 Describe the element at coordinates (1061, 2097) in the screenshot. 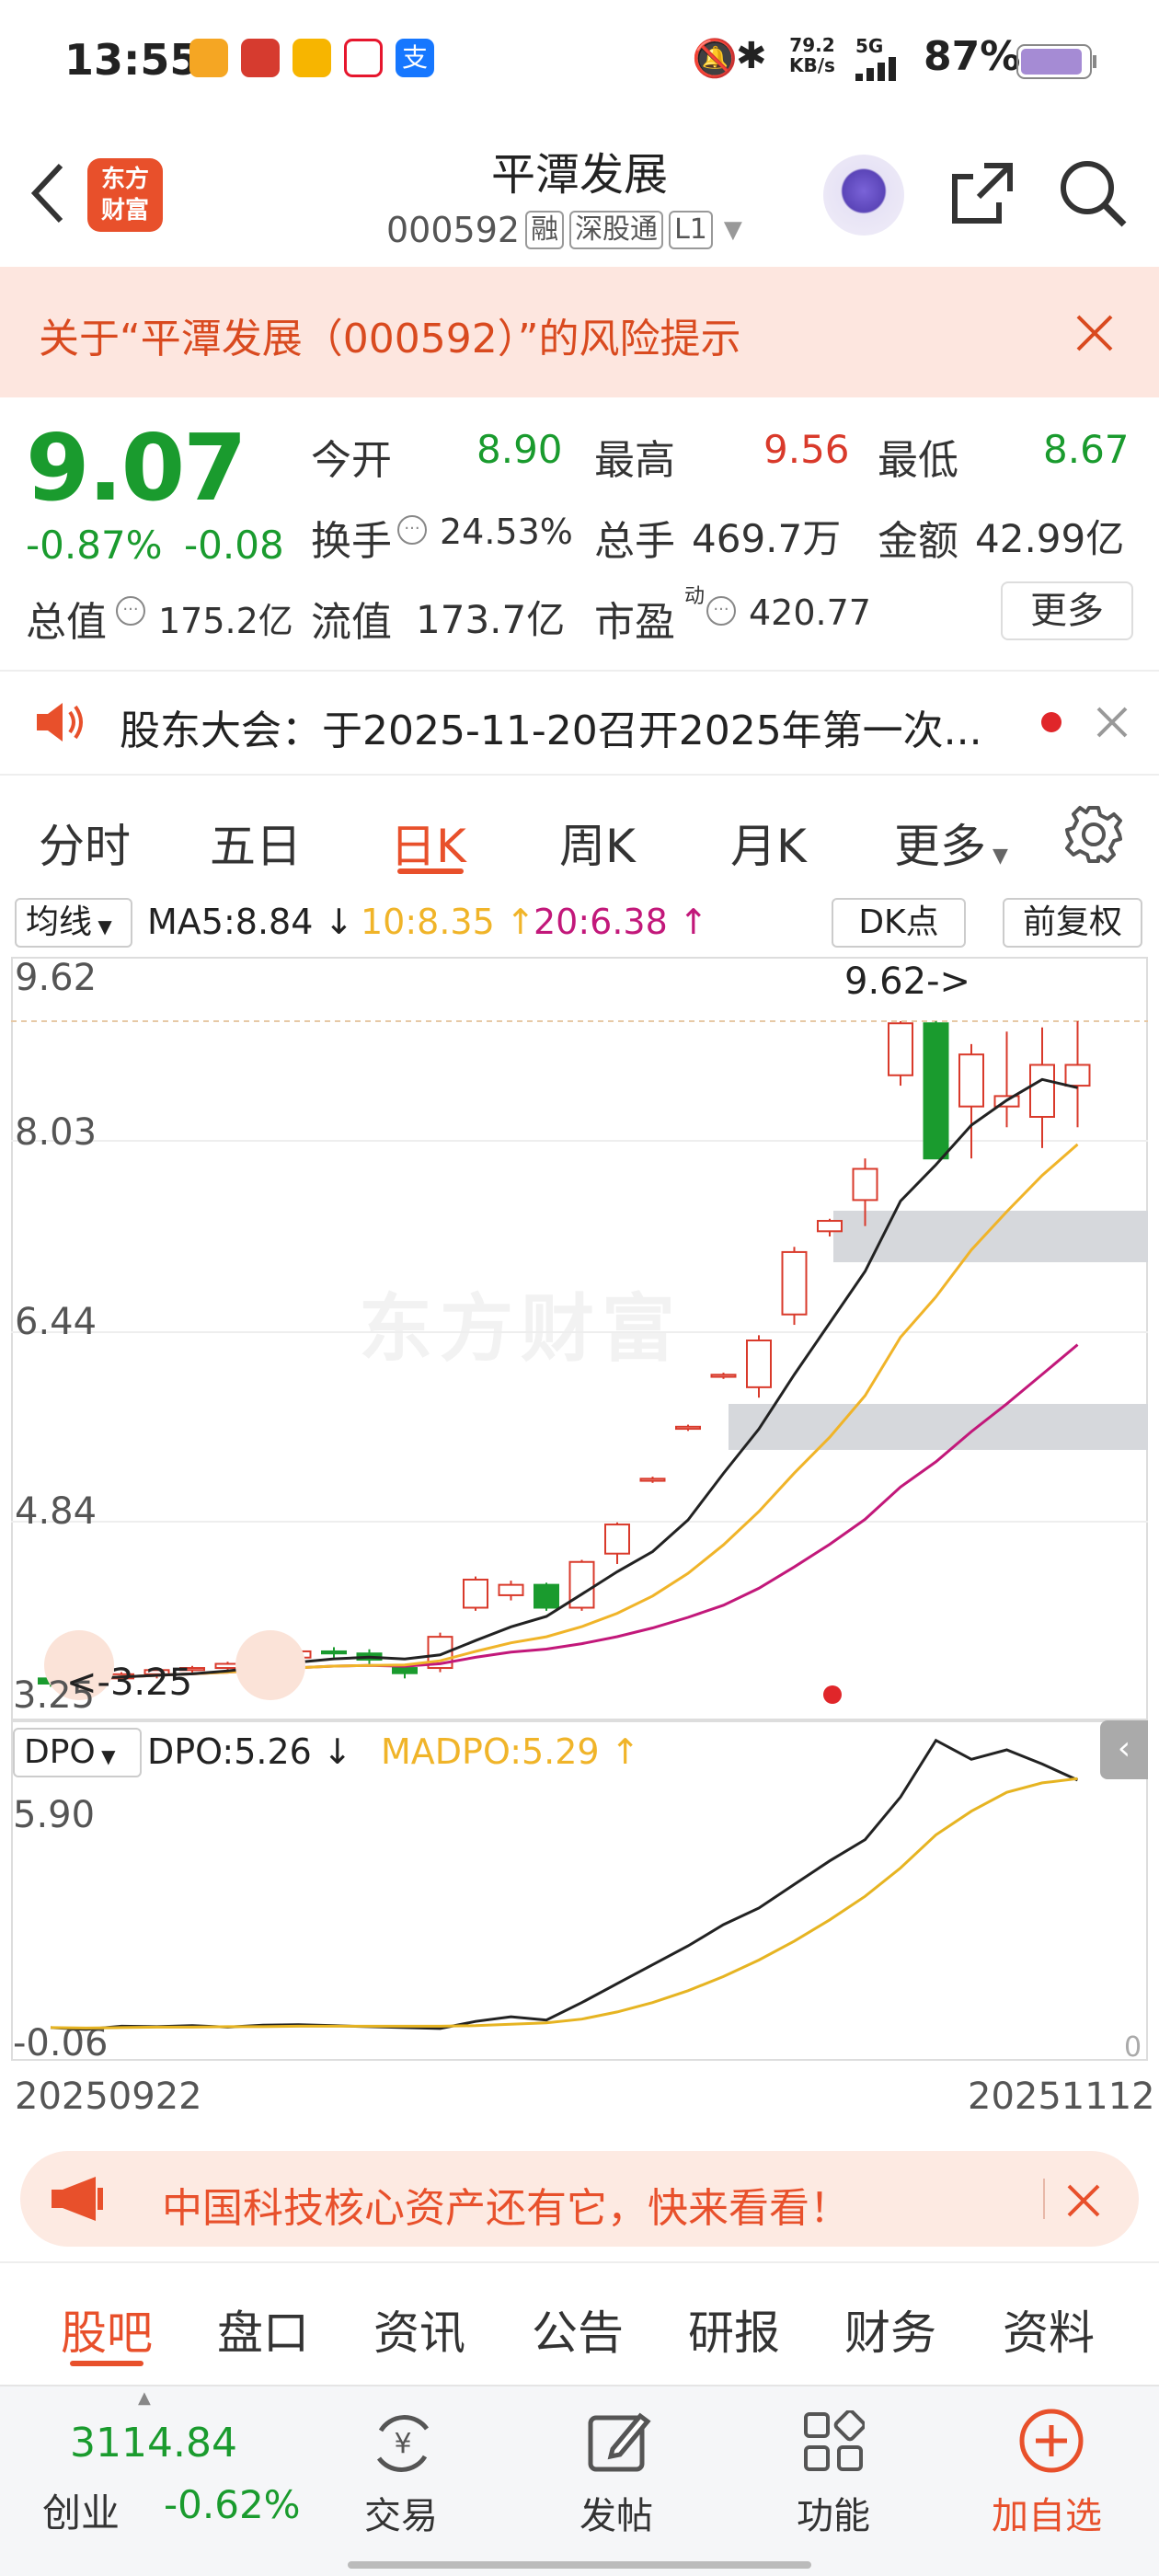

I see `date-end: 20251112` at that location.